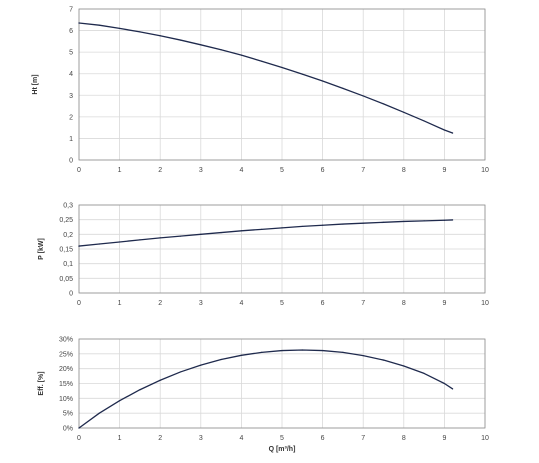 The width and height of the screenshot is (539, 463). I want to click on y-tick-label: 0,15, so click(66, 250).